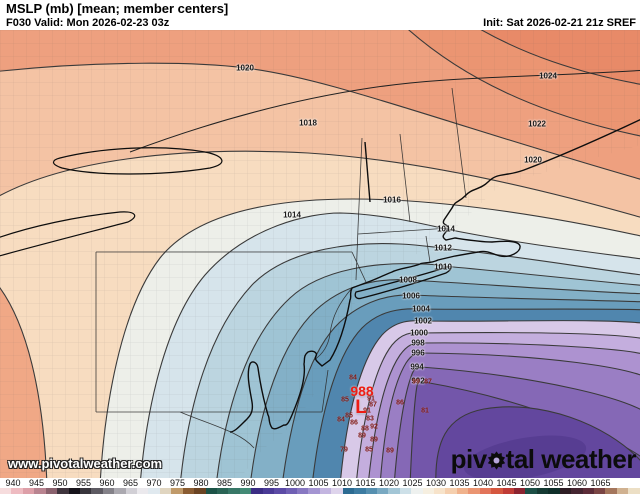 The image size is (640, 494). What do you see at coordinates (389, 483) in the screenshot?
I see `scale-tick-label: 1020` at bounding box center [389, 483].